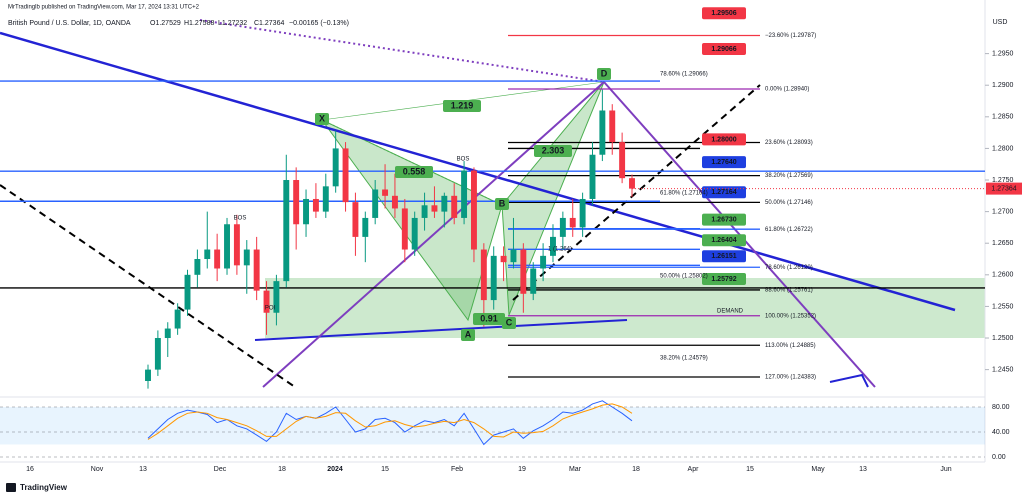 This screenshot has width=1024, height=497. Describe the element at coordinates (143, 469) in the screenshot. I see `x-tick-label: 13` at that location.